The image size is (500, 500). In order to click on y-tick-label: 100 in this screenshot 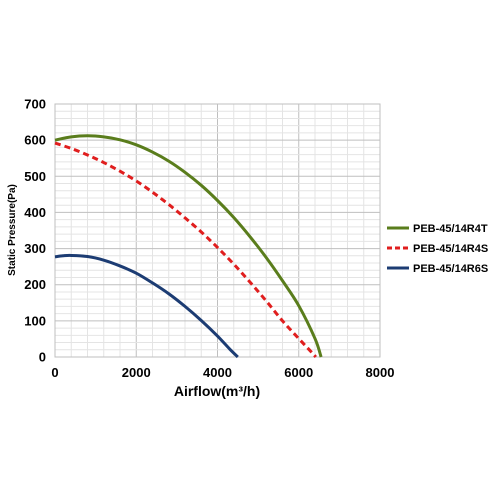, I will do `click(35, 320)`.